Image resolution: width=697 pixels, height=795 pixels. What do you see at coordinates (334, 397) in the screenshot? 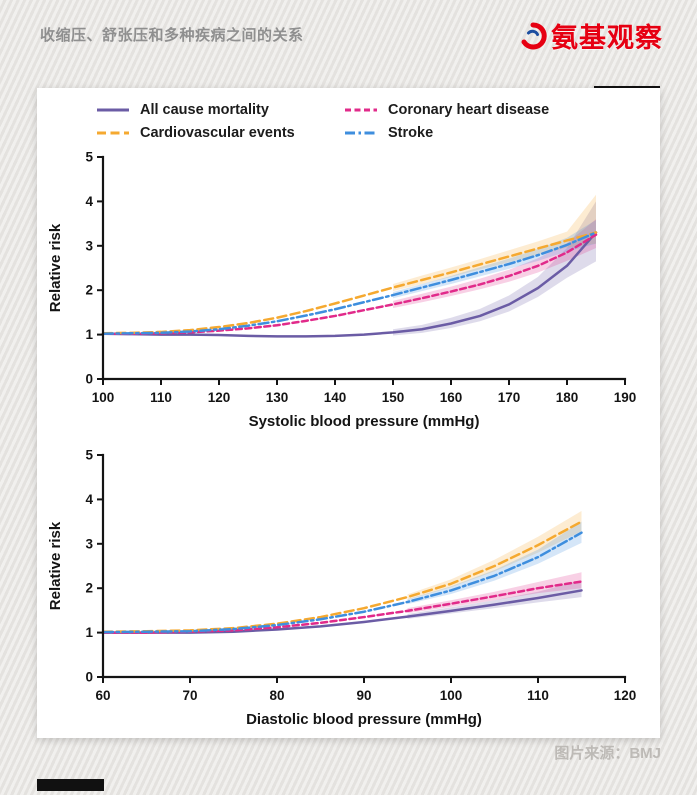
I see `svg-text: 140` at bounding box center [334, 397].